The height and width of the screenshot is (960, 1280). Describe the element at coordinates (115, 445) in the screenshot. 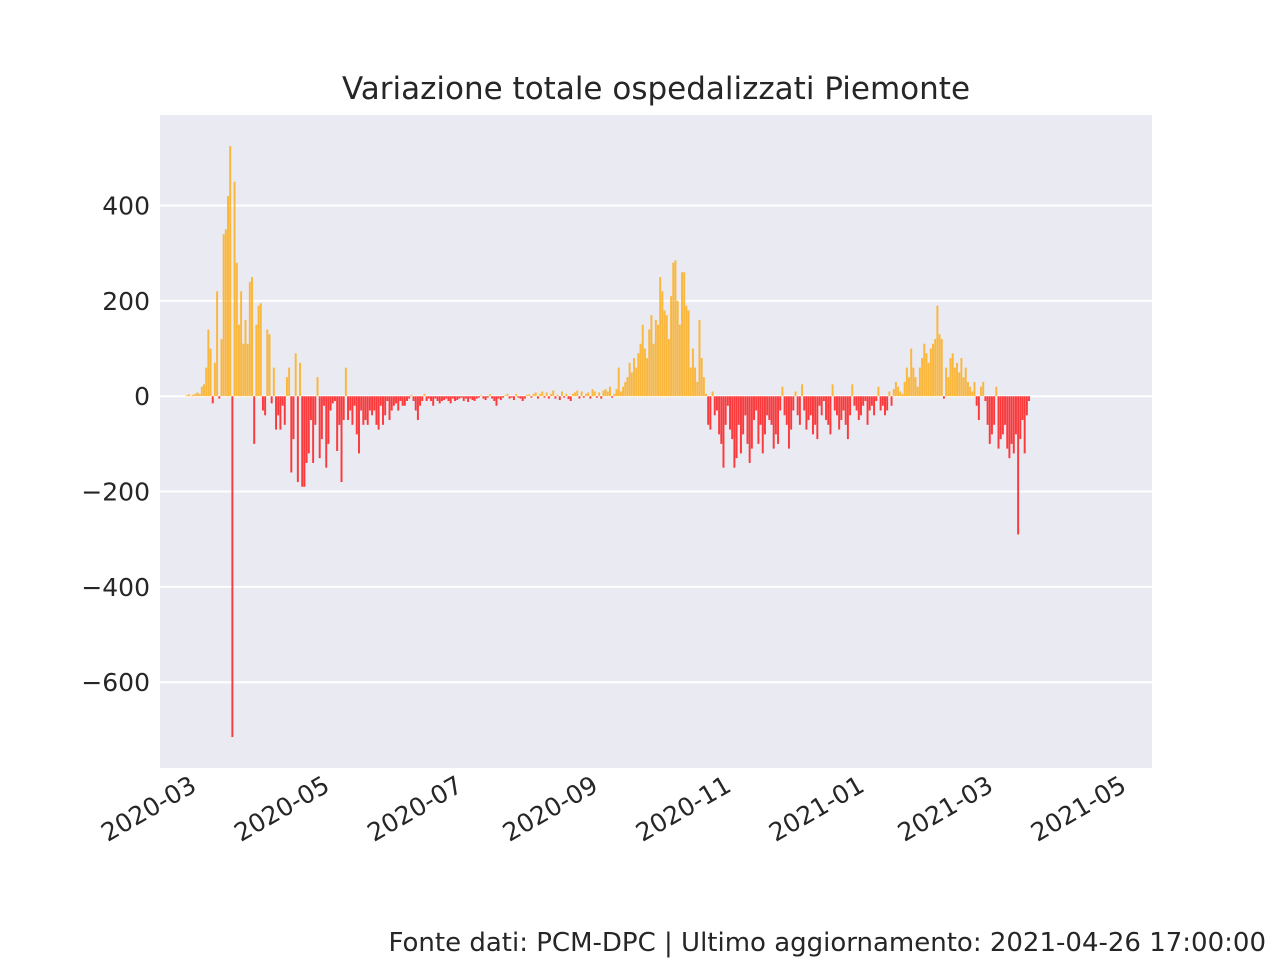

I see `y-axis-ticks: 400 200 0 −200 −400 −600` at that location.